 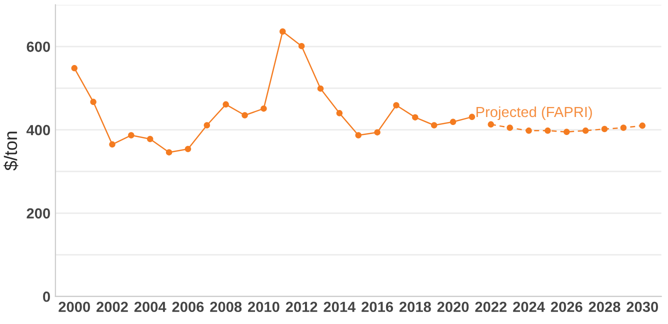 What do you see at coordinates (74, 307) in the screenshot?
I see `x-tick-label: 2000` at bounding box center [74, 307].